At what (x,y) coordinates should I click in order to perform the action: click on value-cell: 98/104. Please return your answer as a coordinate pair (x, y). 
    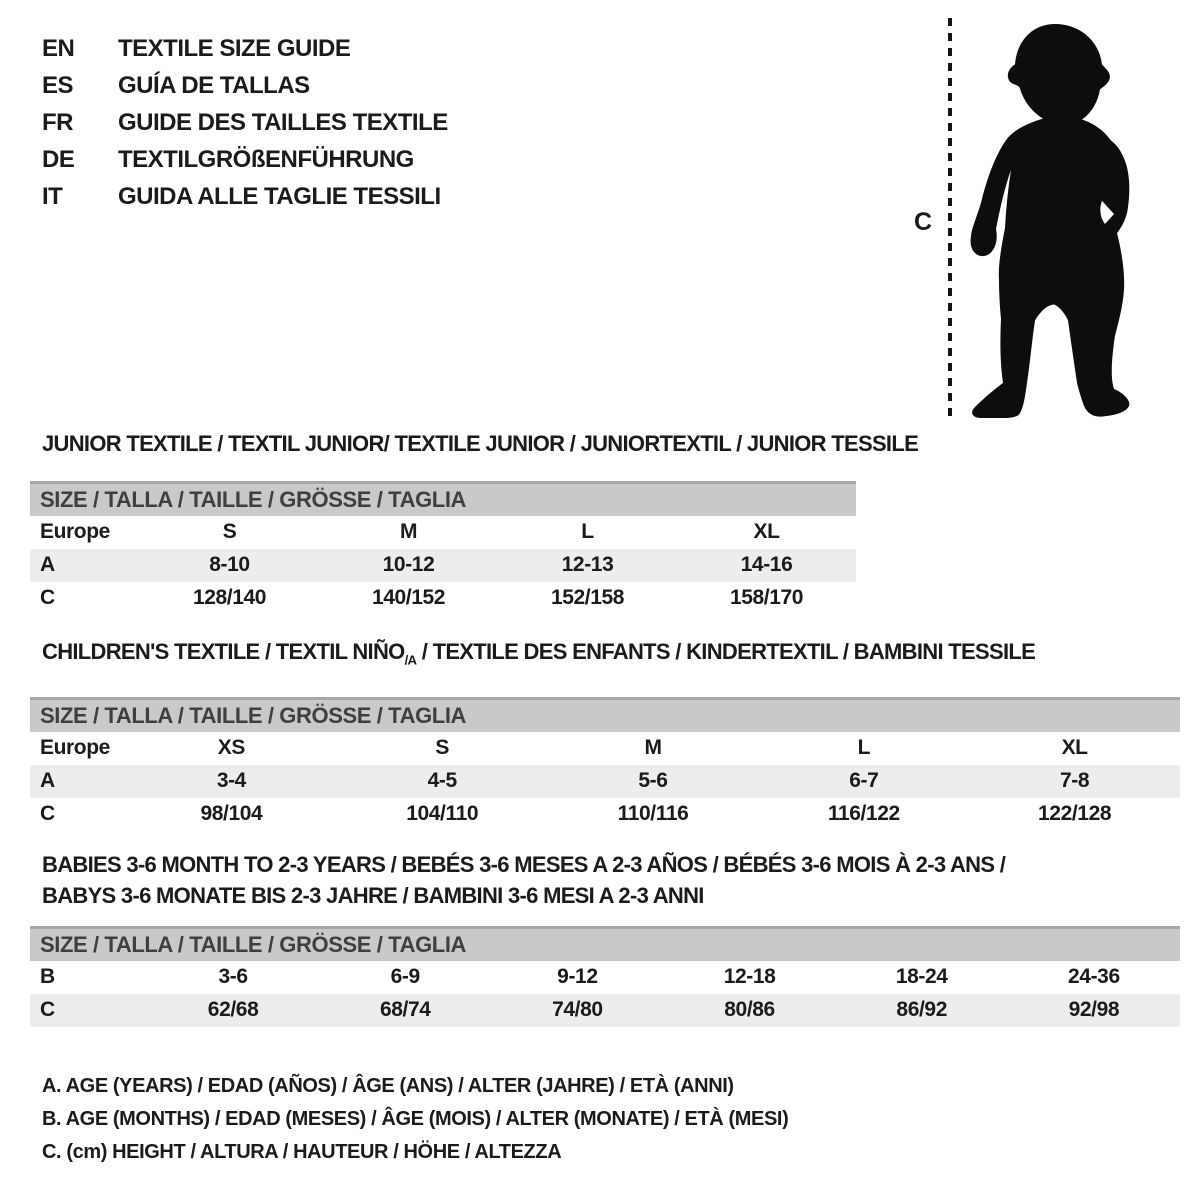
    Looking at the image, I should click on (231, 814).